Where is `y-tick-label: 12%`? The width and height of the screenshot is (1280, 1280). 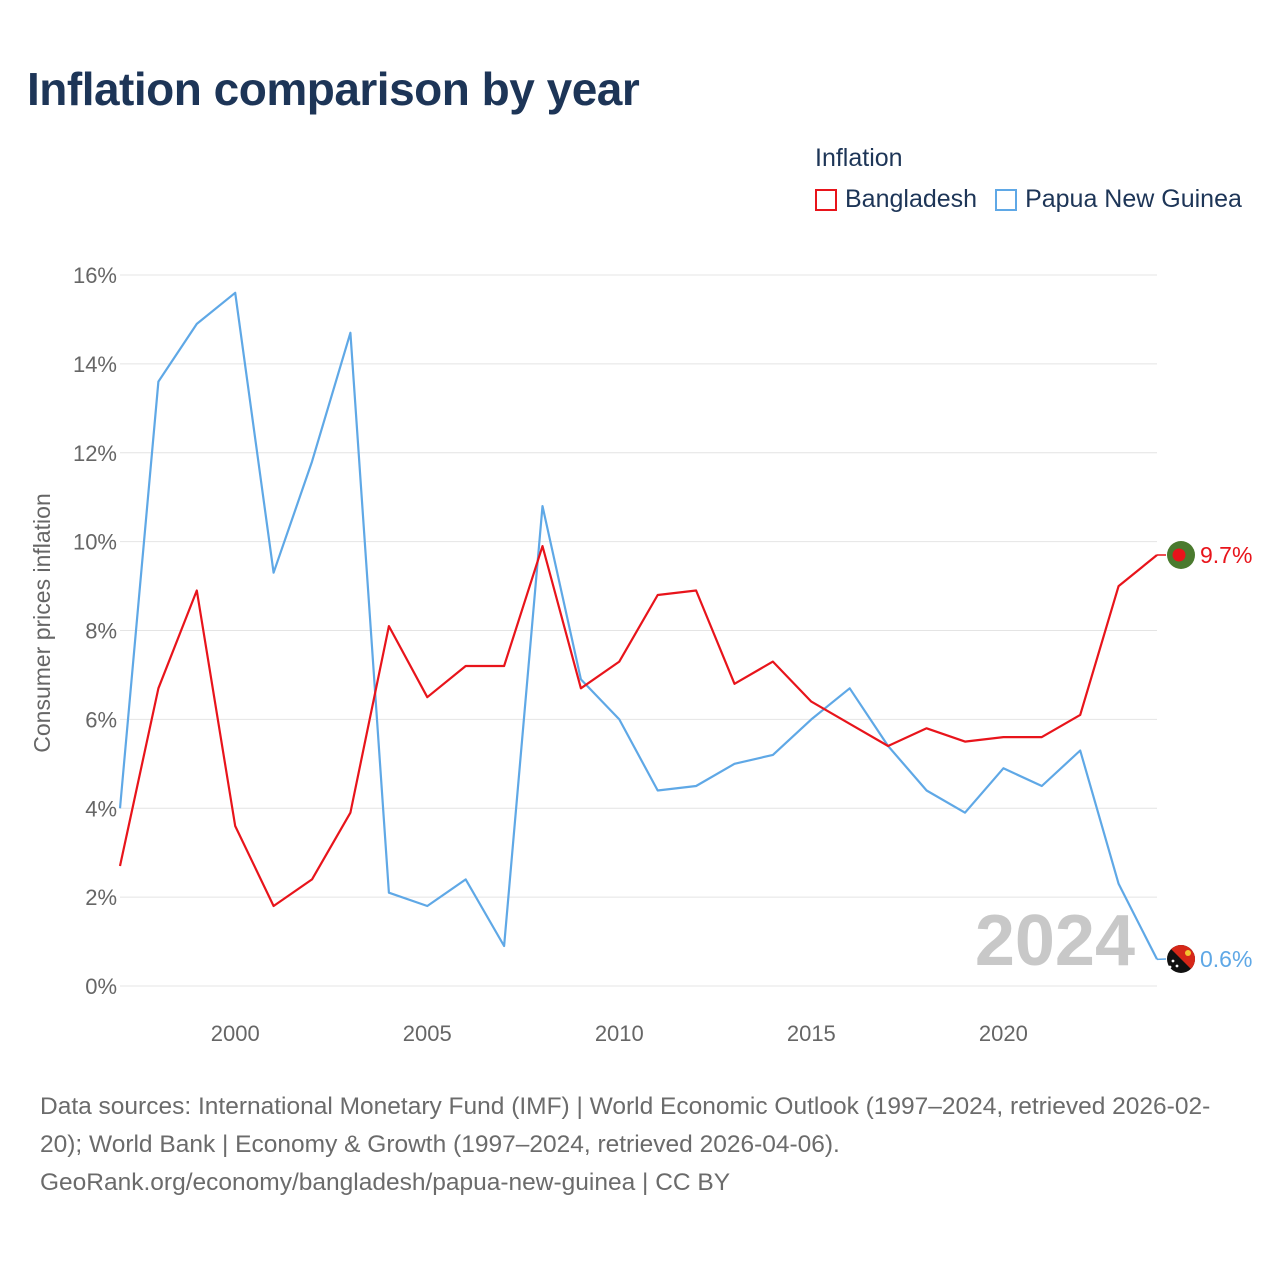 y-tick-label: 12% is located at coordinates (95, 453).